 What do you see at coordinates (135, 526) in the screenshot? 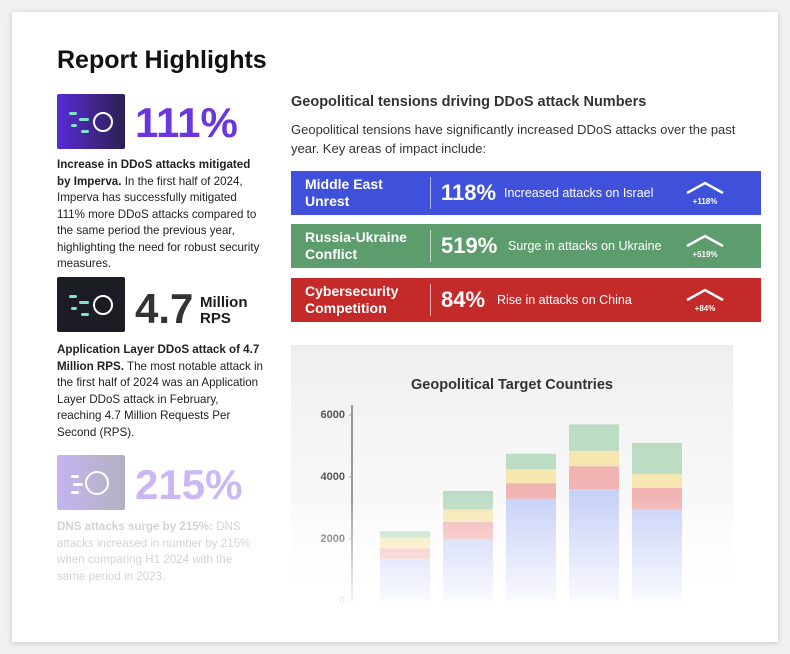
I see `highlight-lead: DNS attacks surge by 215%:` at bounding box center [135, 526].